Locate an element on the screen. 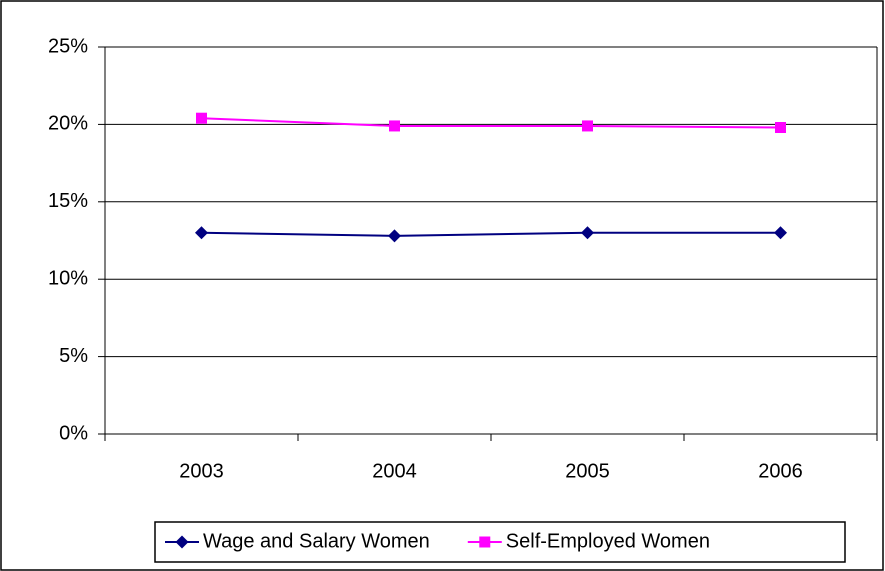  legend-label: Self-Employed Women is located at coordinates (608, 541).